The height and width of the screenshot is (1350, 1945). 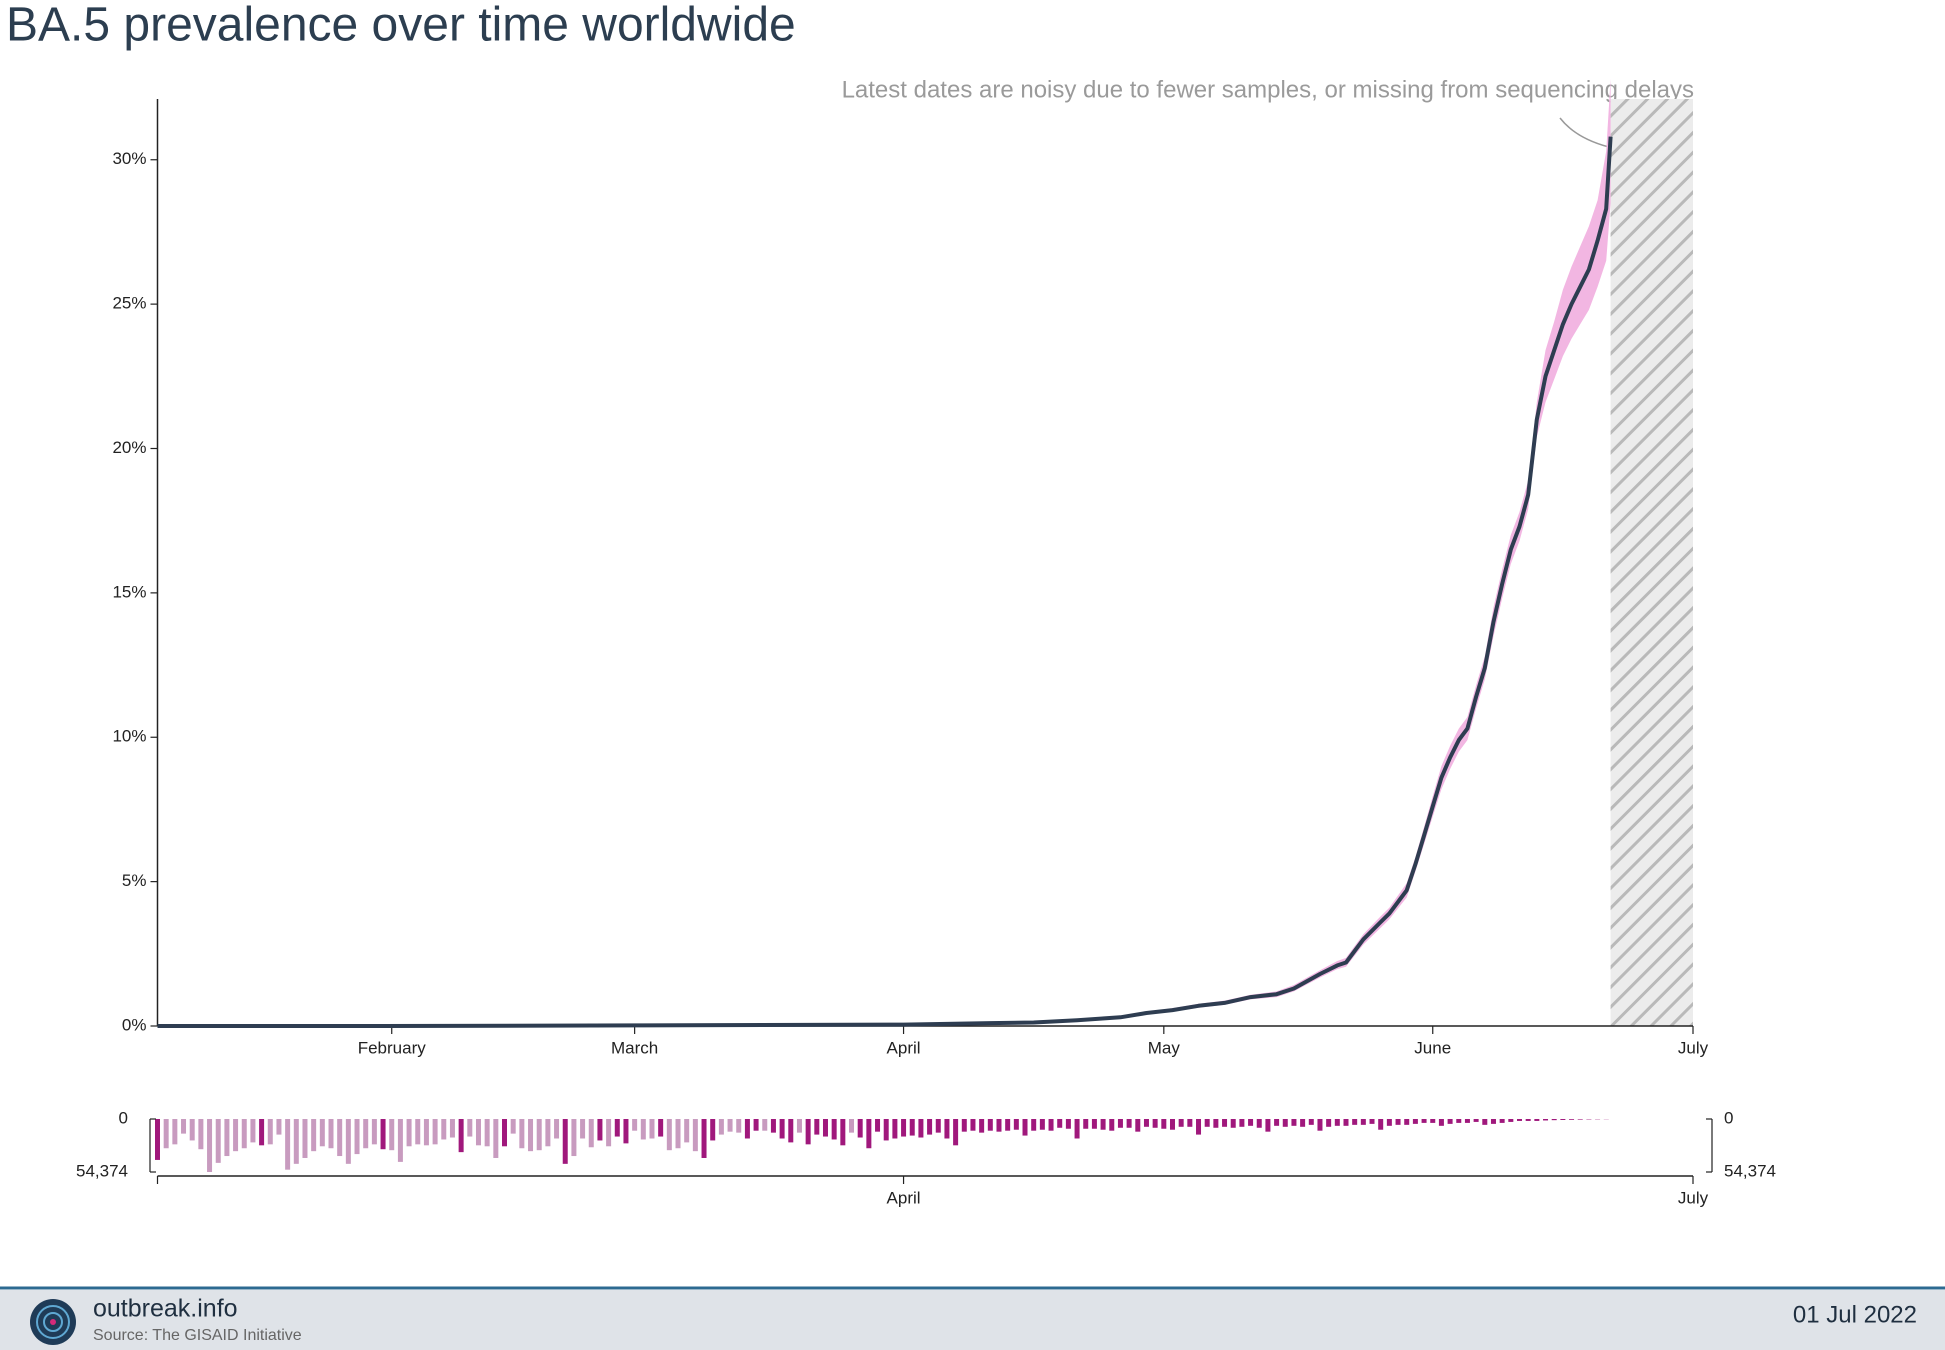 What do you see at coordinates (1693, 1197) in the screenshot?
I see `x-tick-label: July` at bounding box center [1693, 1197].